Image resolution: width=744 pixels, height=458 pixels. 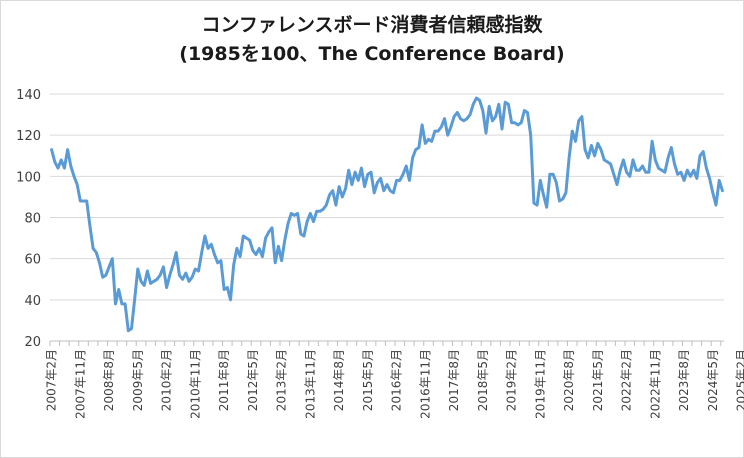 What do you see at coordinates (28, 177) in the screenshot?
I see `y-tick-label: 100` at bounding box center [28, 177].